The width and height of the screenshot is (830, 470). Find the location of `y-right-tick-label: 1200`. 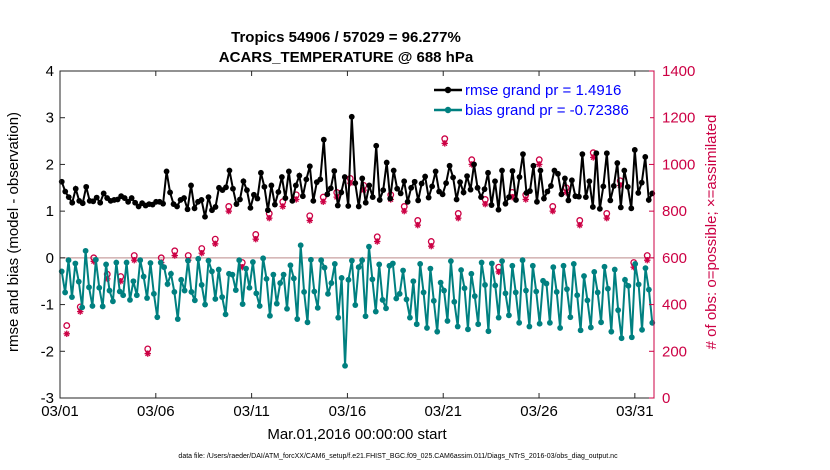

y-right-tick-label: 1200 is located at coordinates (678, 118).